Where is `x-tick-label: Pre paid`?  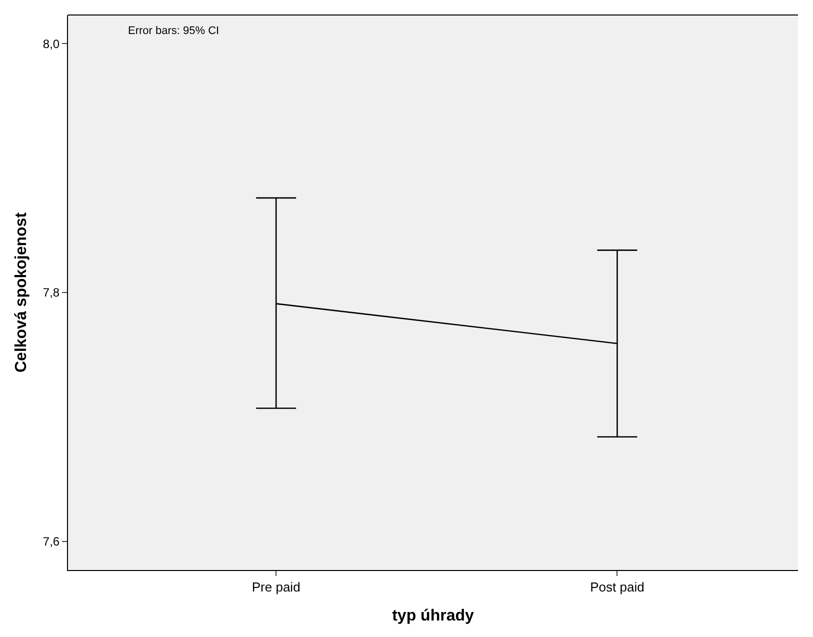 x-tick-label: Pre paid is located at coordinates (276, 587).